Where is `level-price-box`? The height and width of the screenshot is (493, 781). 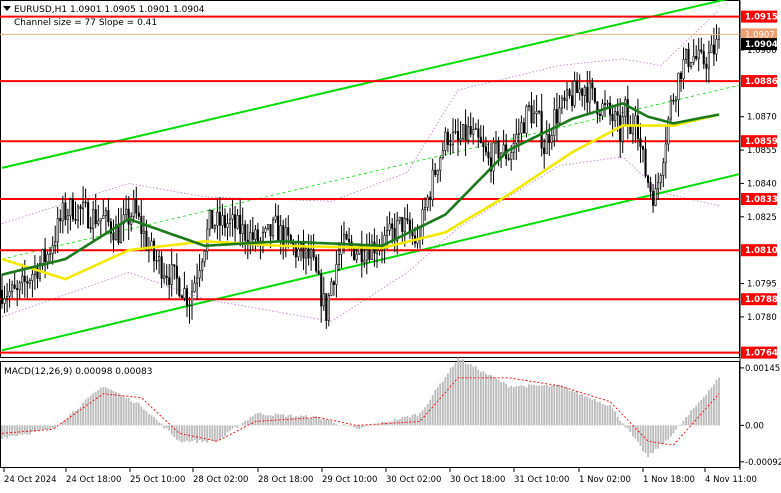 level-price-box is located at coordinates (759, 141).